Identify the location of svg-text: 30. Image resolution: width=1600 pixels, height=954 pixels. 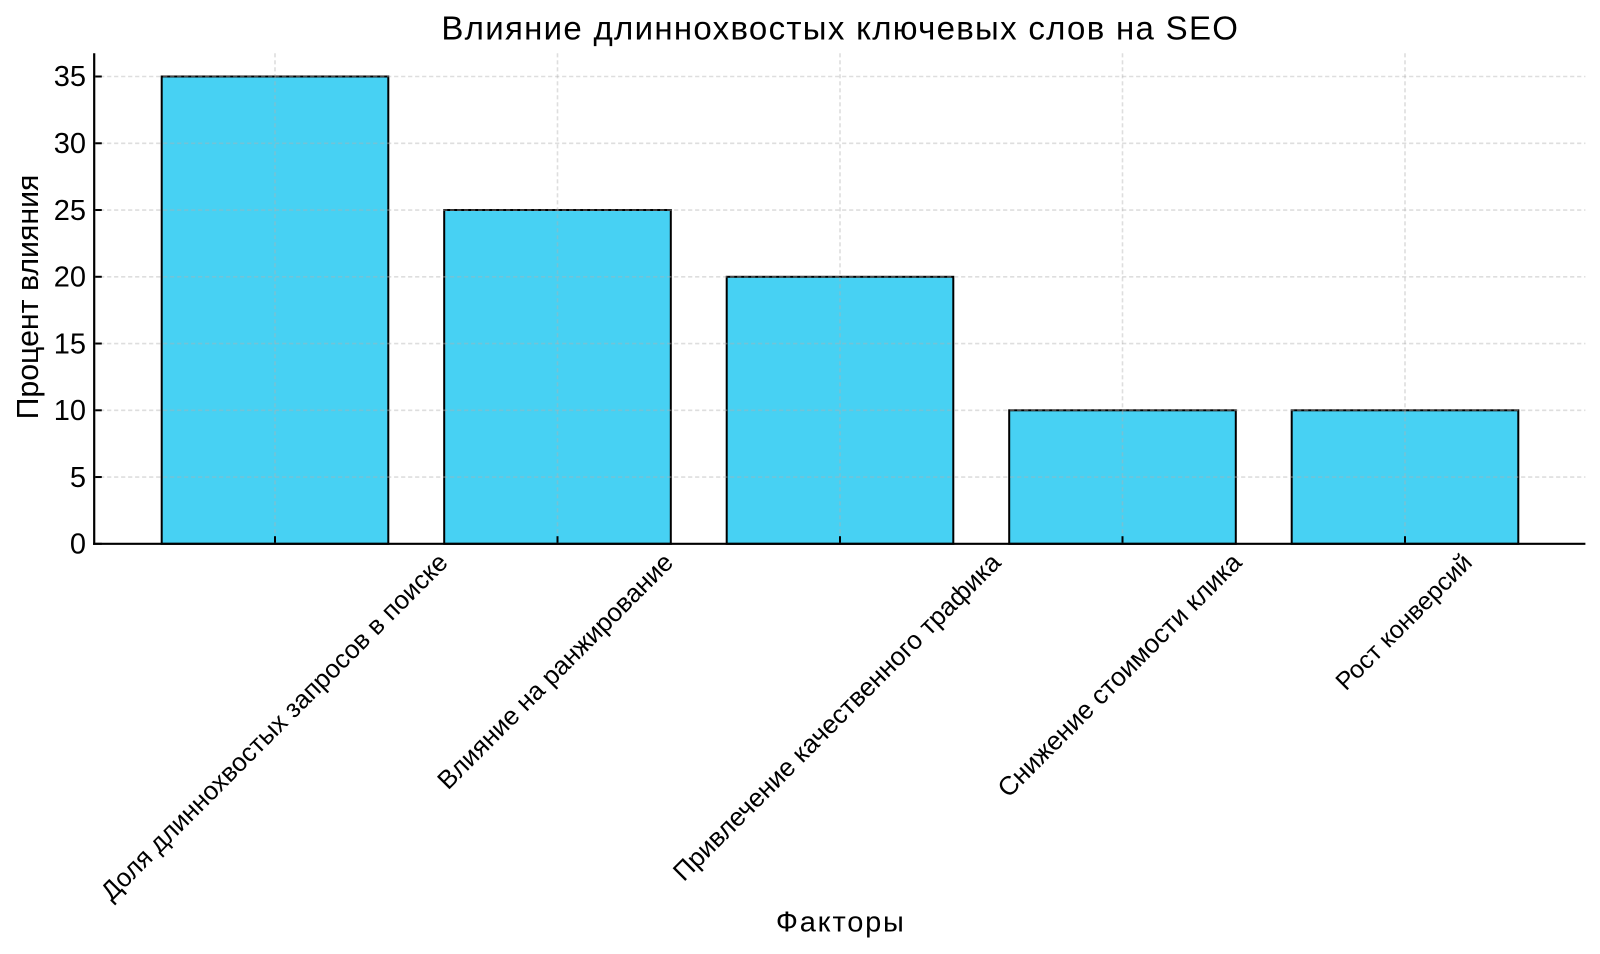
(70, 144).